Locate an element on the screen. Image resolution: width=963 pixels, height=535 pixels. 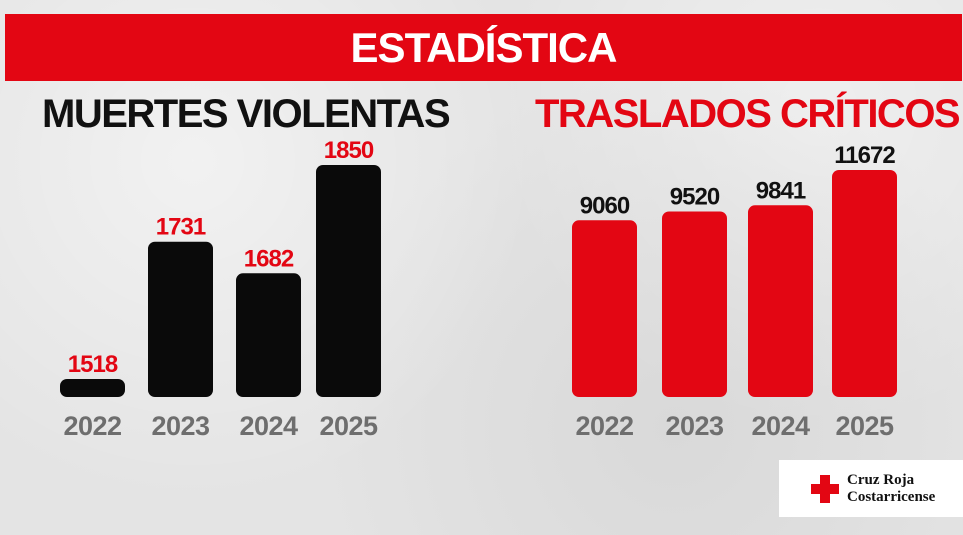
chart-title-muertes: MUERTES VIOLENTAS is located at coordinates (246, 114).